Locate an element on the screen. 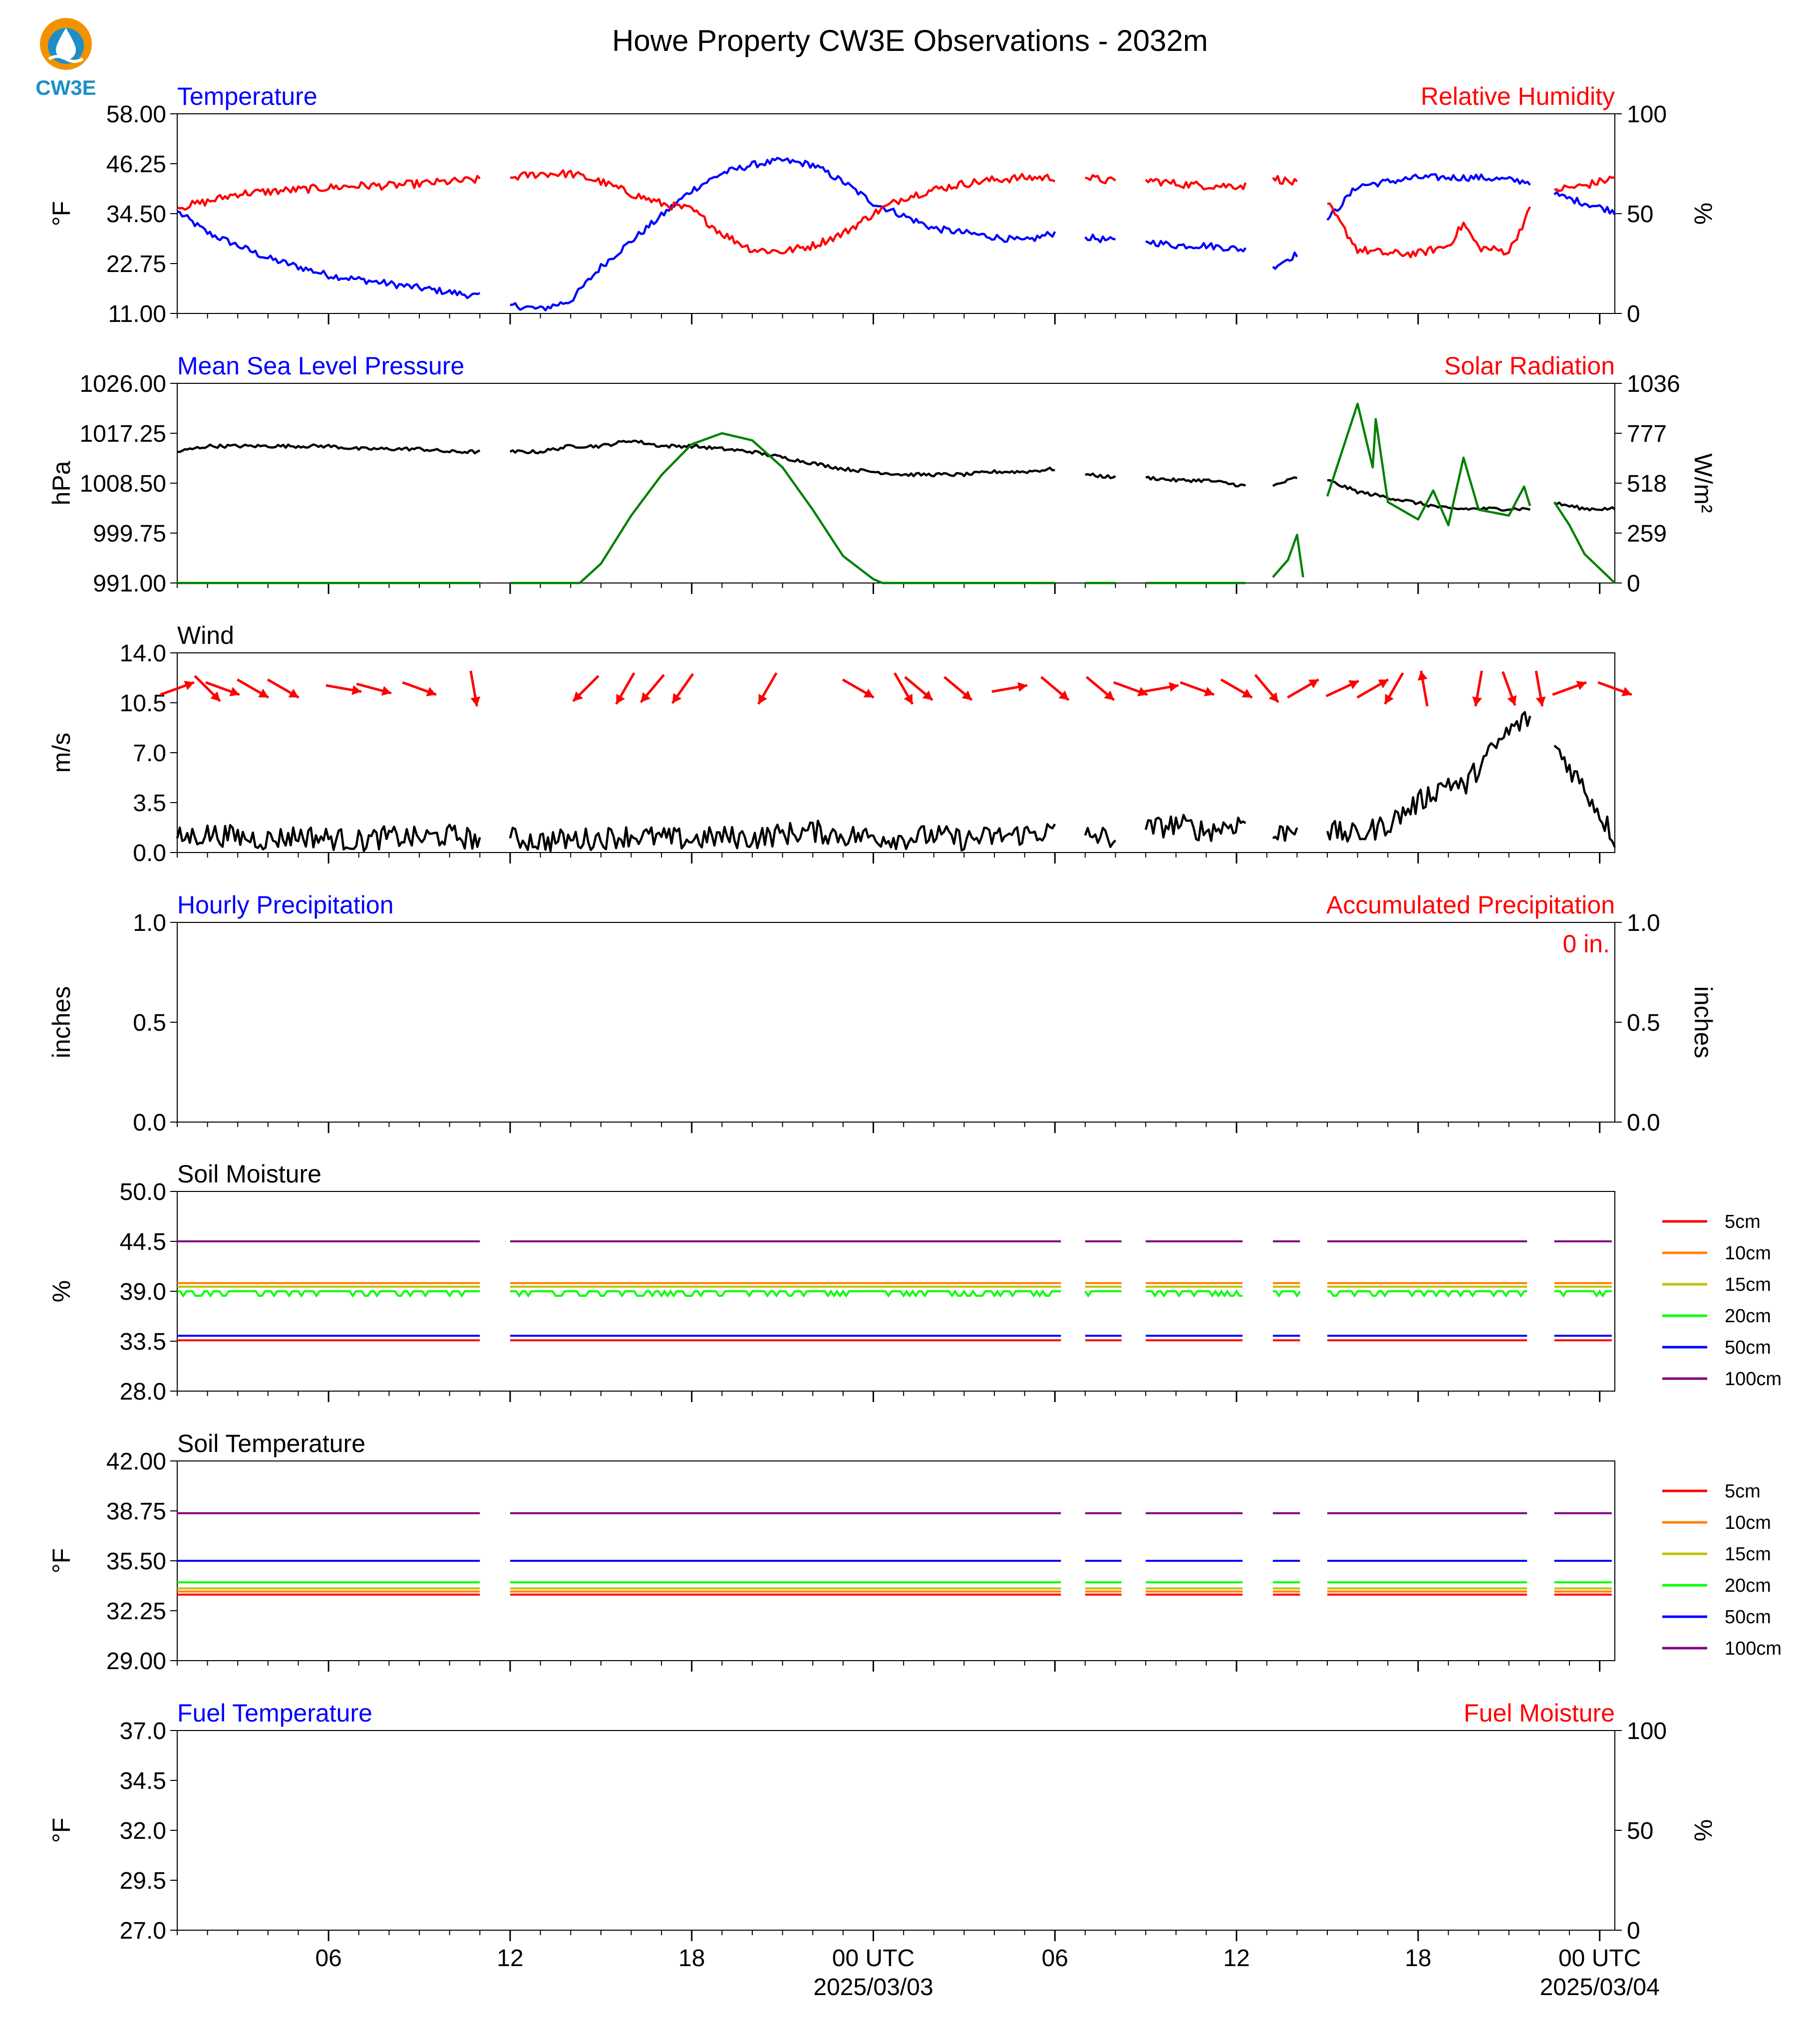 The height and width of the screenshot is (2028, 1820). figure-title: Howe Property CW3E Observations - 2032m is located at coordinates (910, 40).